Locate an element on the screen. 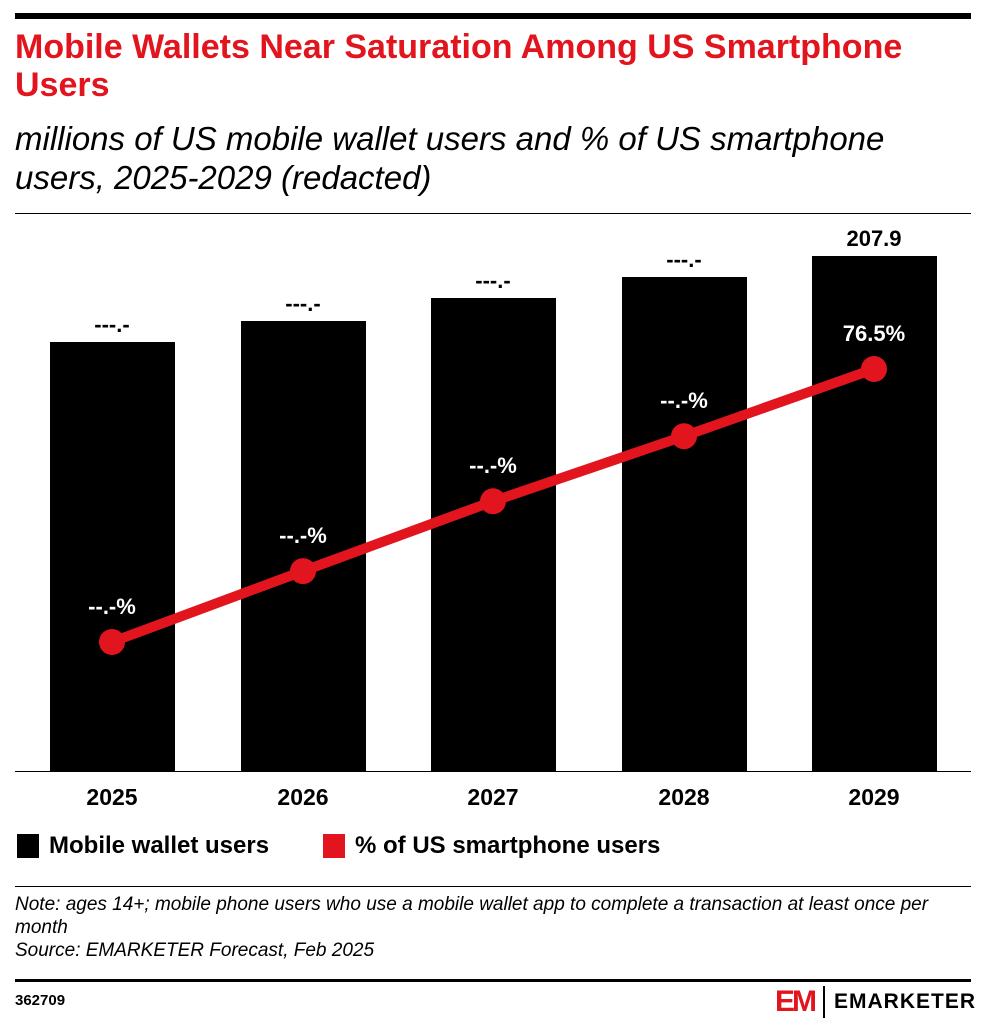 Image resolution: width=982 pixels, height=1030 pixels. bar-2028 is located at coordinates (684, 524).